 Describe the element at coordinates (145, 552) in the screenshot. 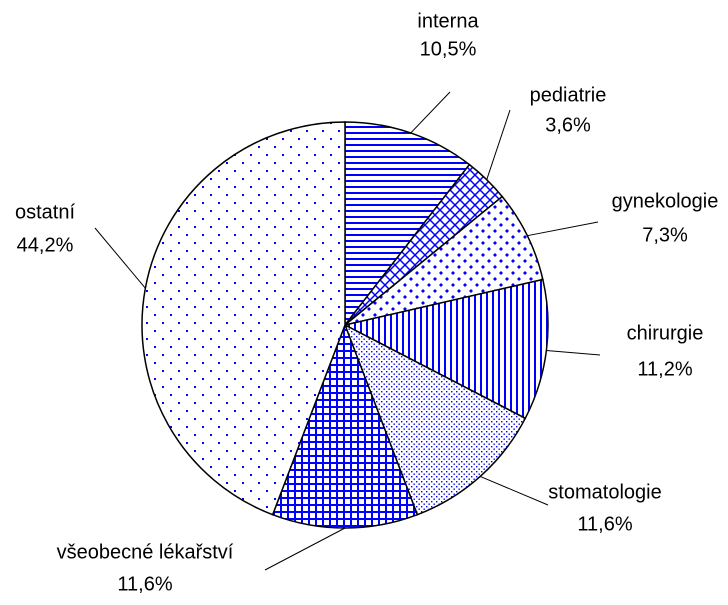

I see `slice-label: všeobecné lékařství` at that location.